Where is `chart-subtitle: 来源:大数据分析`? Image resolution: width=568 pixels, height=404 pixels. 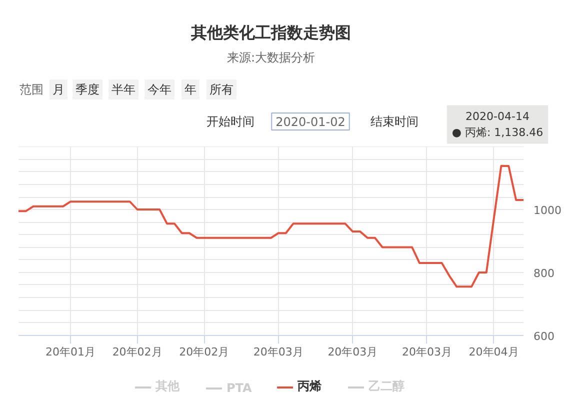
chart-subtitle: 来源:大数据分析 is located at coordinates (271, 57).